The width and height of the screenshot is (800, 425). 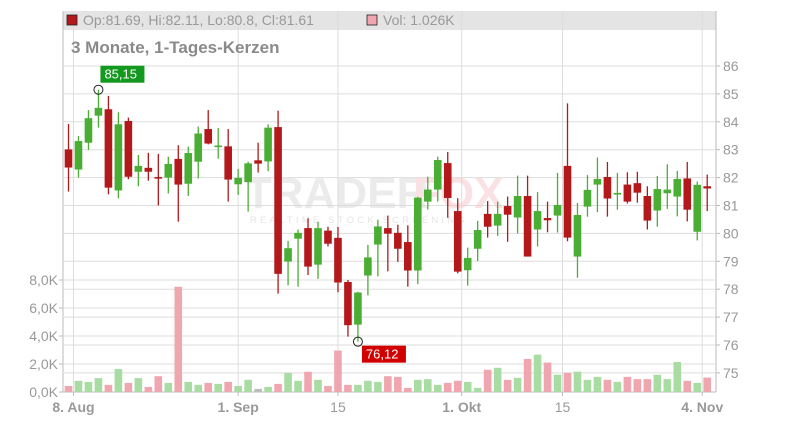 I want to click on volume-tick-label: 6,0K, so click(x=43, y=308).